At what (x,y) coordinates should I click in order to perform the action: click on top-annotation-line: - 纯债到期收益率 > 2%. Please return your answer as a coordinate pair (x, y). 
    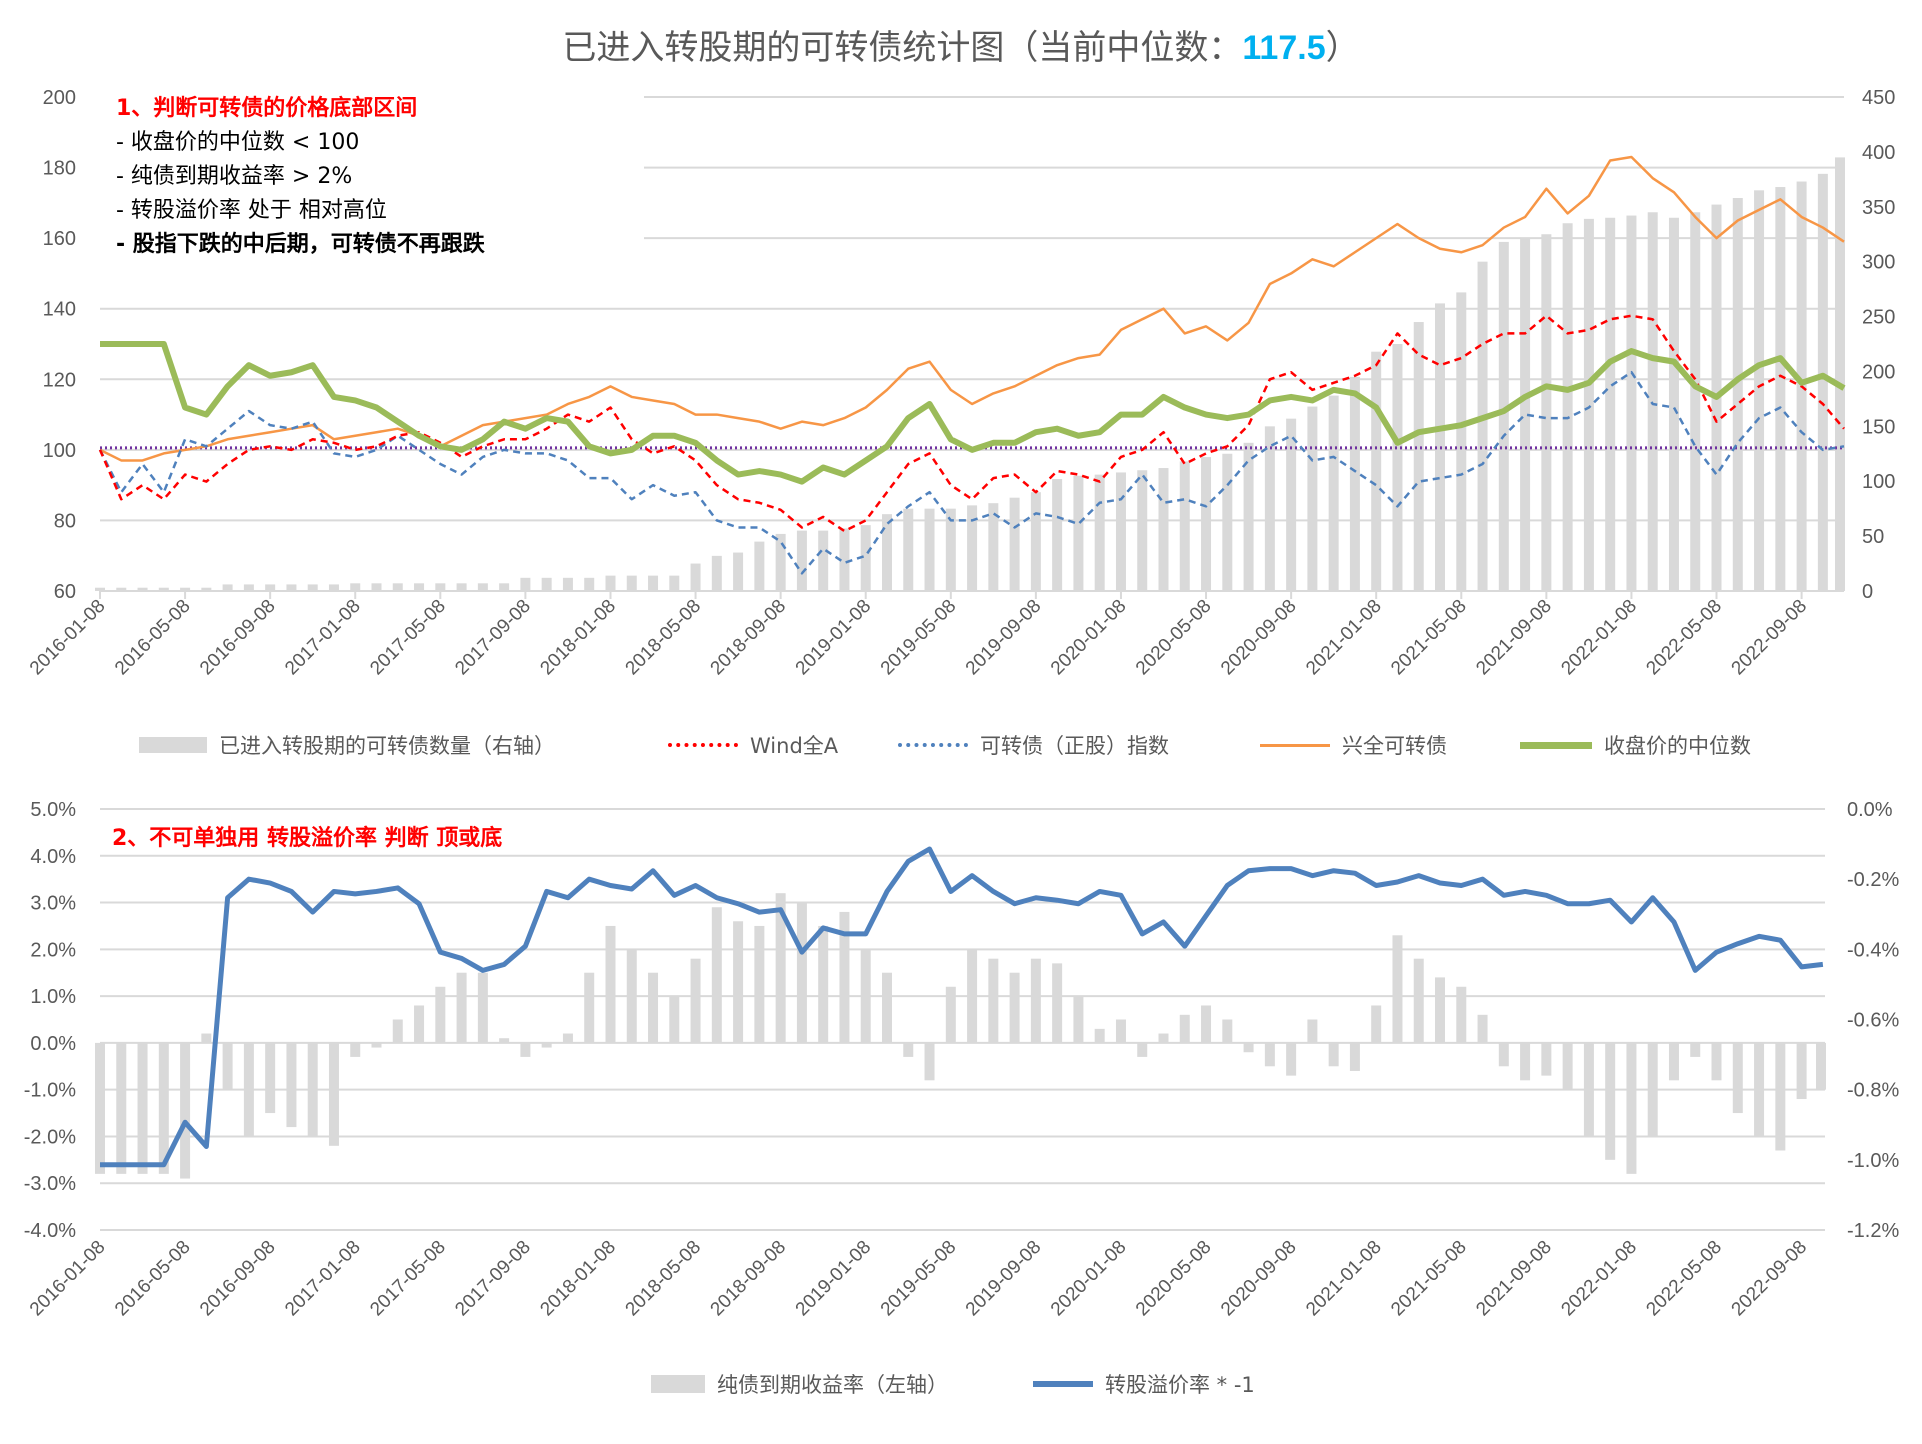
    Looking at the image, I should click on (234, 176).